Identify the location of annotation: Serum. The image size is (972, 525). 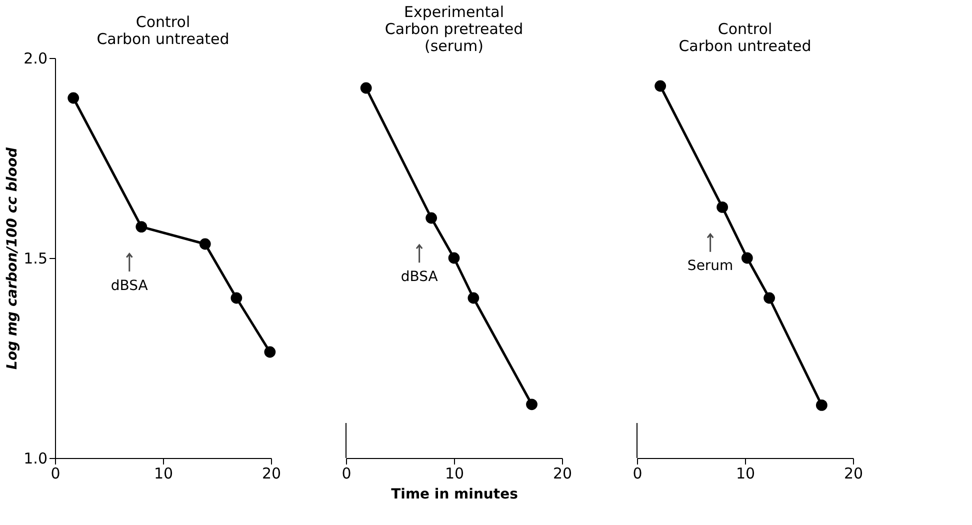
(710, 266).